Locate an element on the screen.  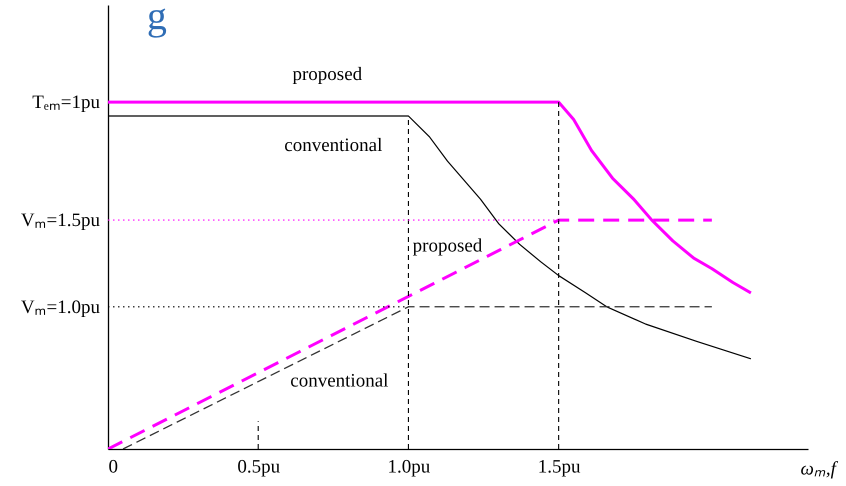
annotation: Vₘ=1.0pu is located at coordinates (60, 307).